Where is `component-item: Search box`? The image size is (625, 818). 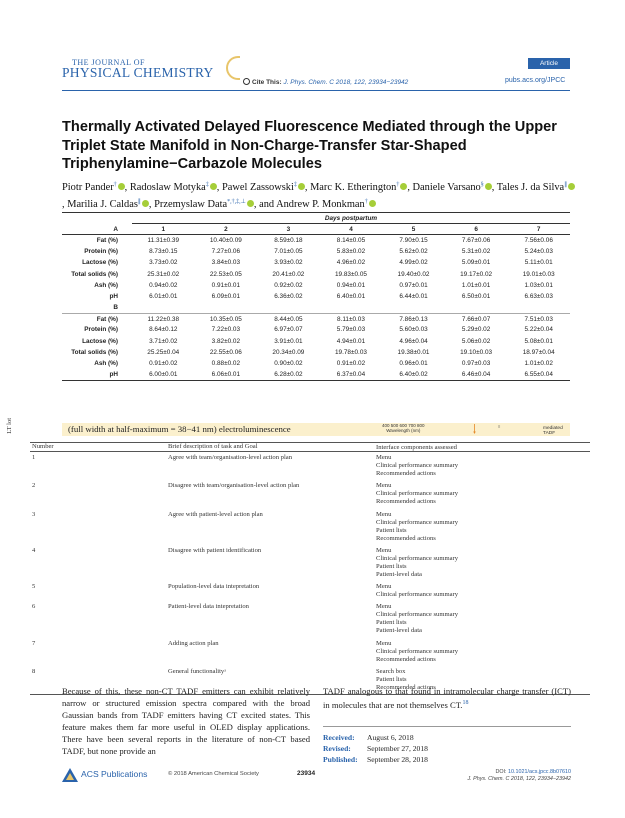 component-item: Search box is located at coordinates (391, 672).